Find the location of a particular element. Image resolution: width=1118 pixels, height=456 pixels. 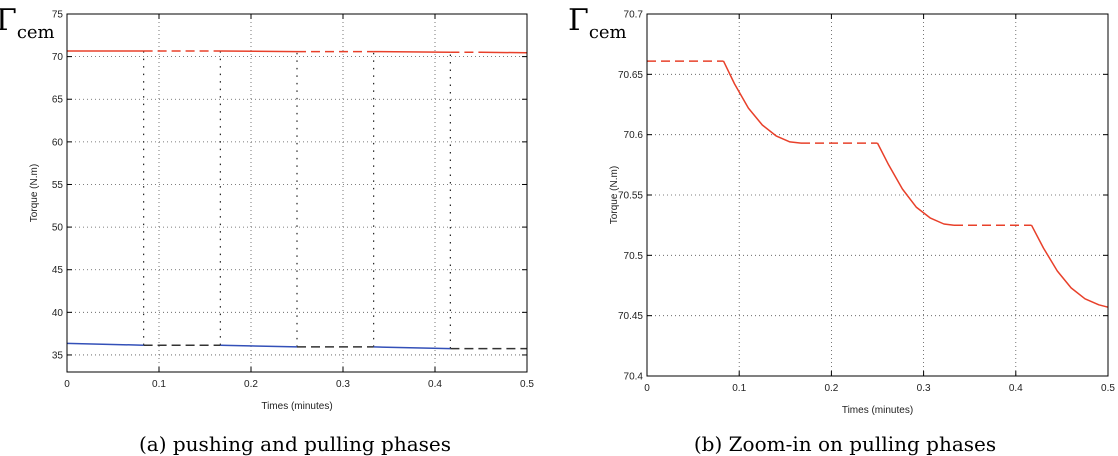

y-tick-label: 45 is located at coordinates (58, 270).